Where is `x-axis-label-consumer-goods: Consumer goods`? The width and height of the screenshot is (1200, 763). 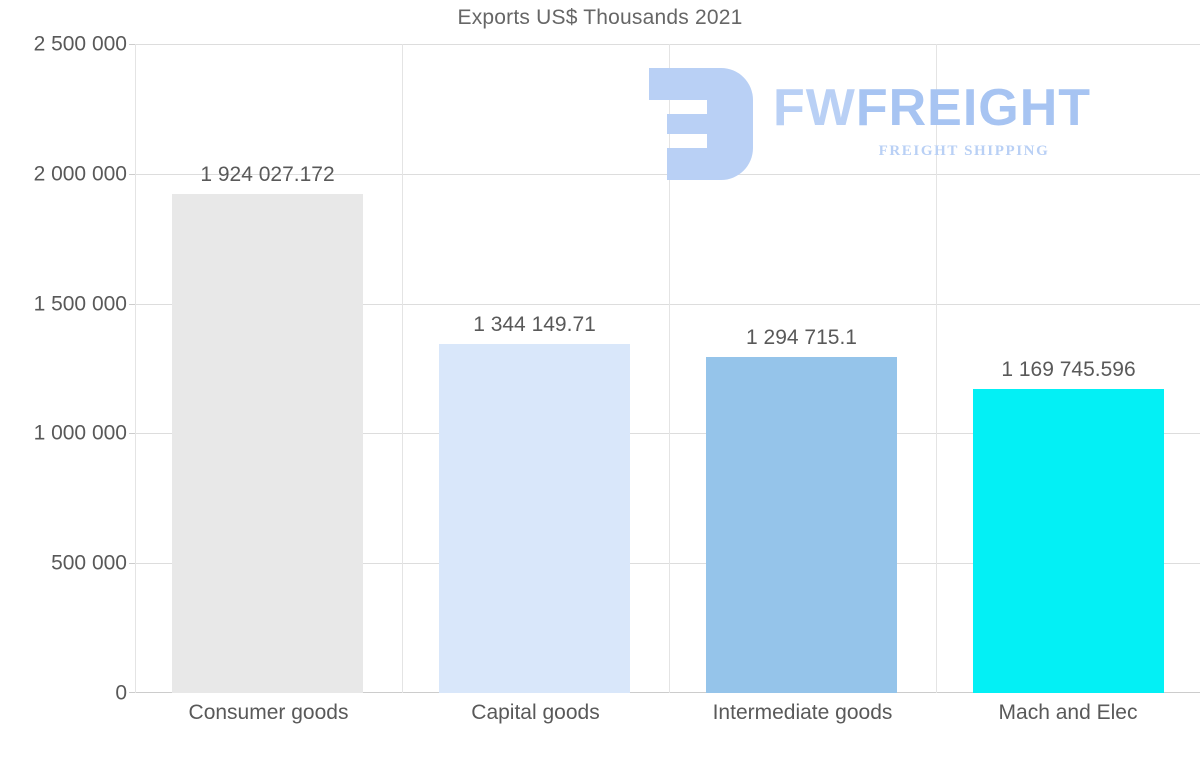 x-axis-label-consumer-goods: Consumer goods is located at coordinates (268, 712).